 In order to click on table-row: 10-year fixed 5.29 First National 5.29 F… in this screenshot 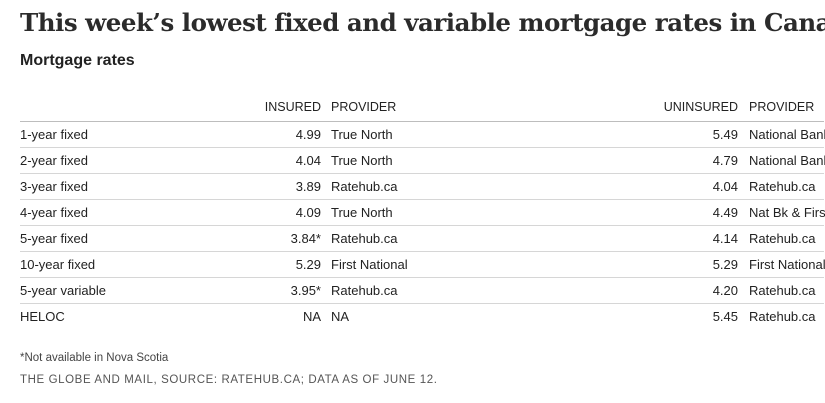, I will do `click(422, 264)`.